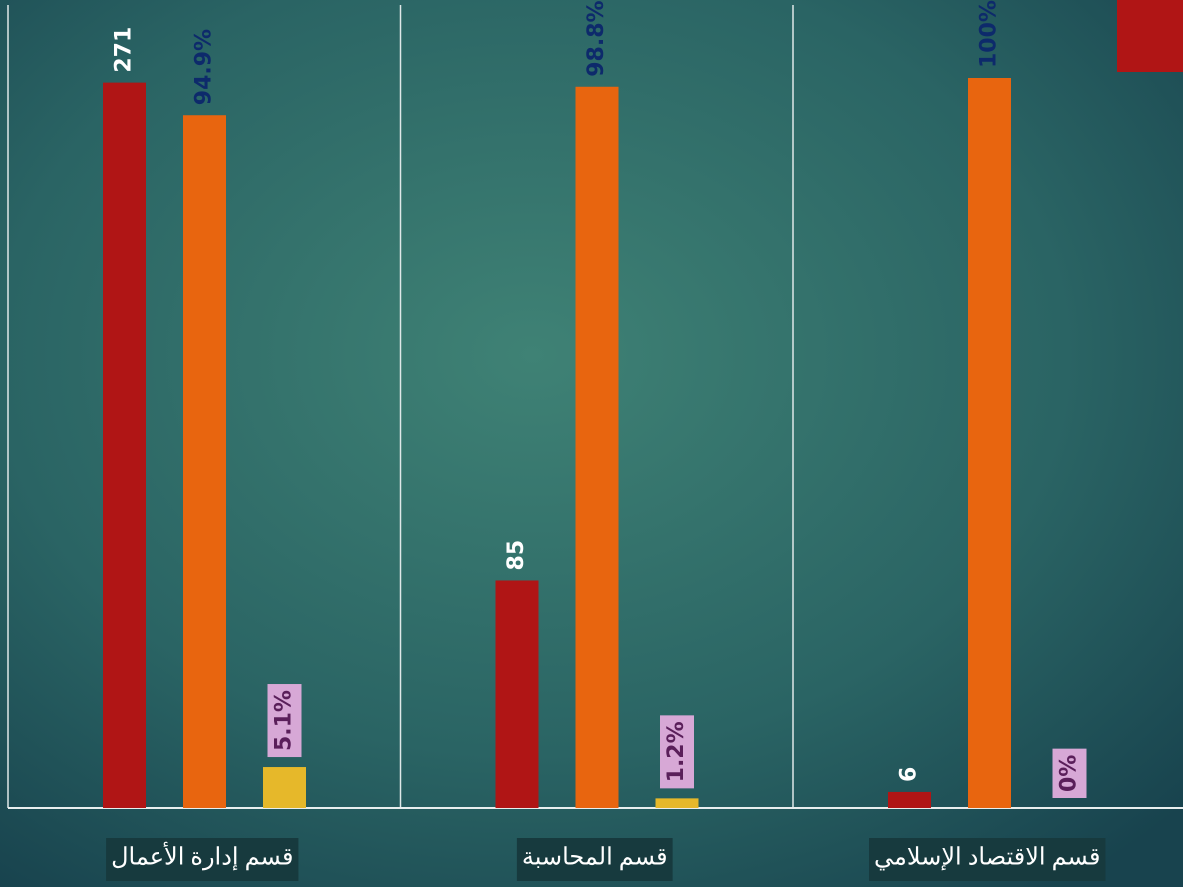 Image resolution: width=1183 pixels, height=887 pixels. I want to click on value-label-group: 100%, so click(989, 34).